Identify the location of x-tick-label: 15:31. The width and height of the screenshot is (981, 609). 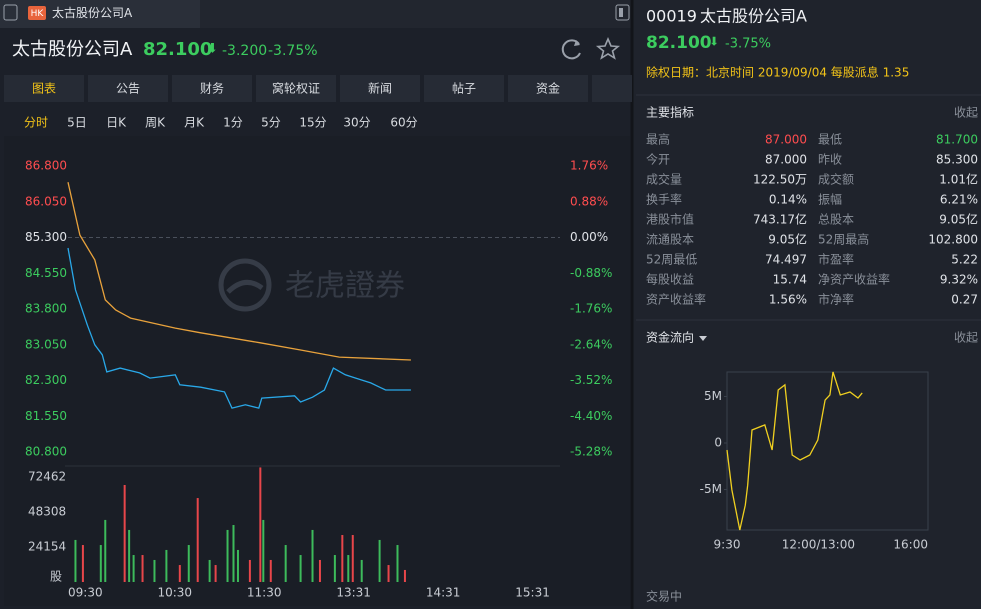
(532, 593).